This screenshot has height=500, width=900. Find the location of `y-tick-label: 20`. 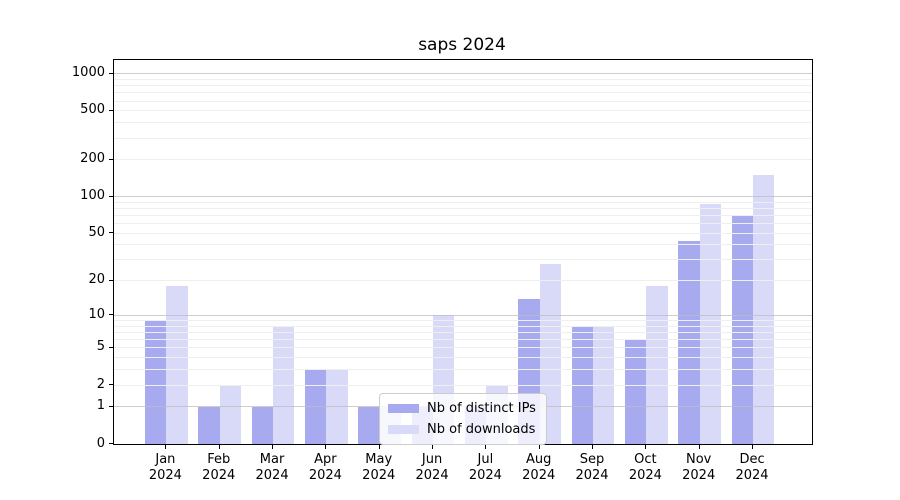

y-tick-label: 20 is located at coordinates (96, 280).